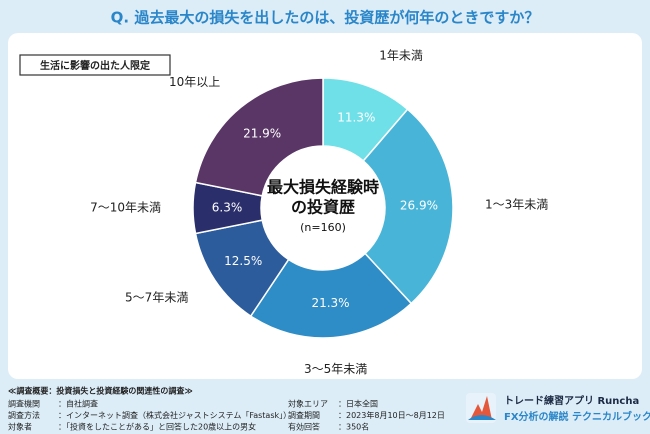  I want to click on footer-value: ：2023年8月10日～8月12日, so click(391, 415).